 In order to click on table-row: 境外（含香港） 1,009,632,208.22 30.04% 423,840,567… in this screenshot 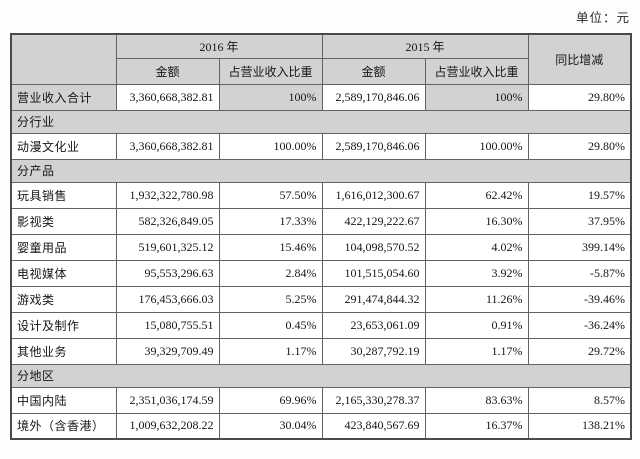, I will do `click(321, 426)`.